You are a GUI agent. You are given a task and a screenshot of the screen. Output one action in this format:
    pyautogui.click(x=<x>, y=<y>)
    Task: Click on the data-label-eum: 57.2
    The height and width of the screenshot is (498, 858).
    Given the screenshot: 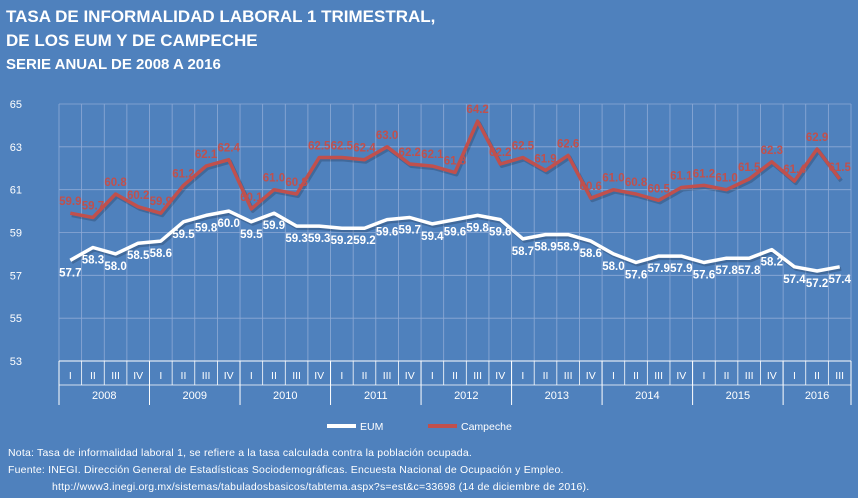 What is the action you would take?
    pyautogui.click(x=817, y=284)
    